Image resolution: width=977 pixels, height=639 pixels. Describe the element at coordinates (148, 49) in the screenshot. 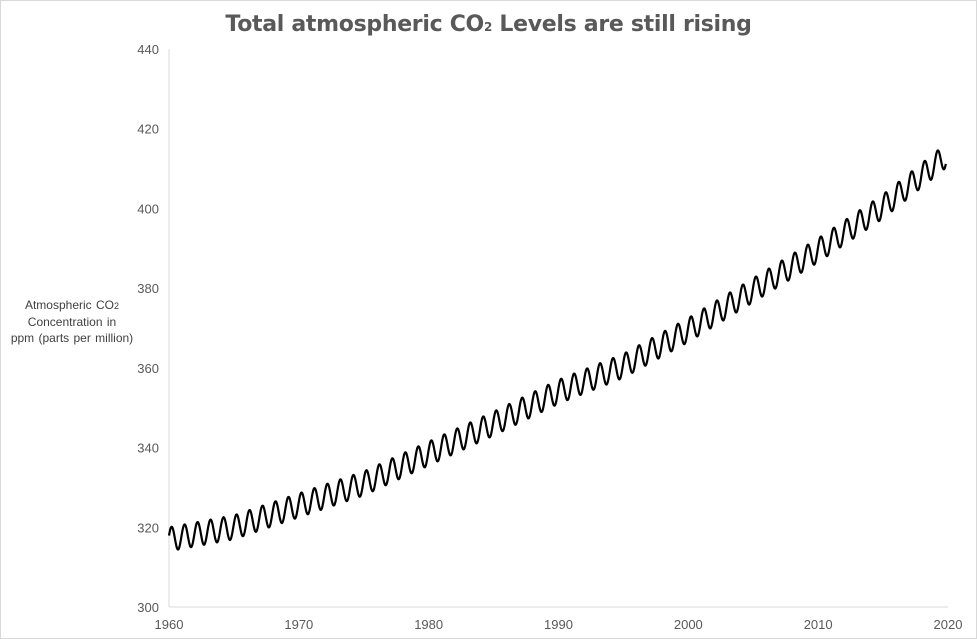

I see `y-tick-label: 440` at that location.